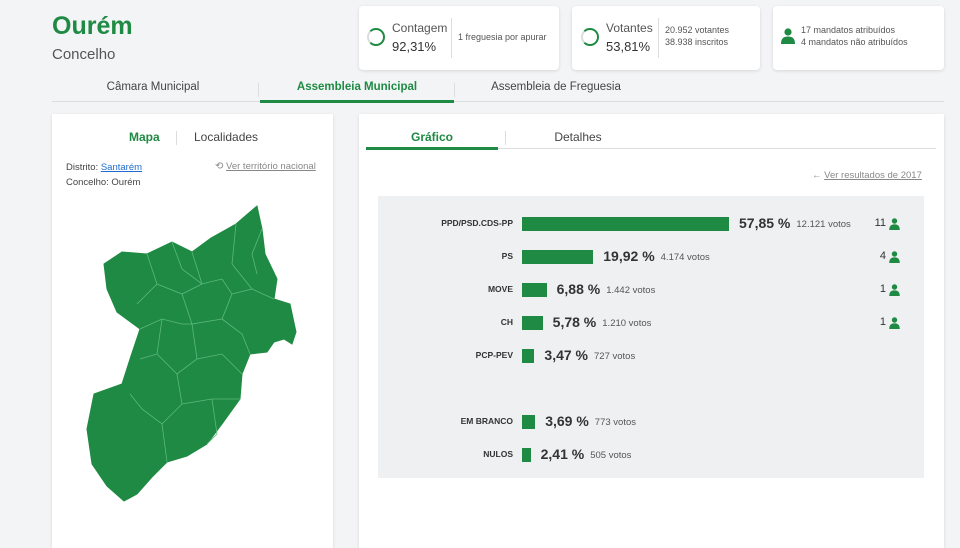  What do you see at coordinates (502, 37) in the screenshot?
I see `contagem-note: 1 freguesia por apurar` at bounding box center [502, 37].